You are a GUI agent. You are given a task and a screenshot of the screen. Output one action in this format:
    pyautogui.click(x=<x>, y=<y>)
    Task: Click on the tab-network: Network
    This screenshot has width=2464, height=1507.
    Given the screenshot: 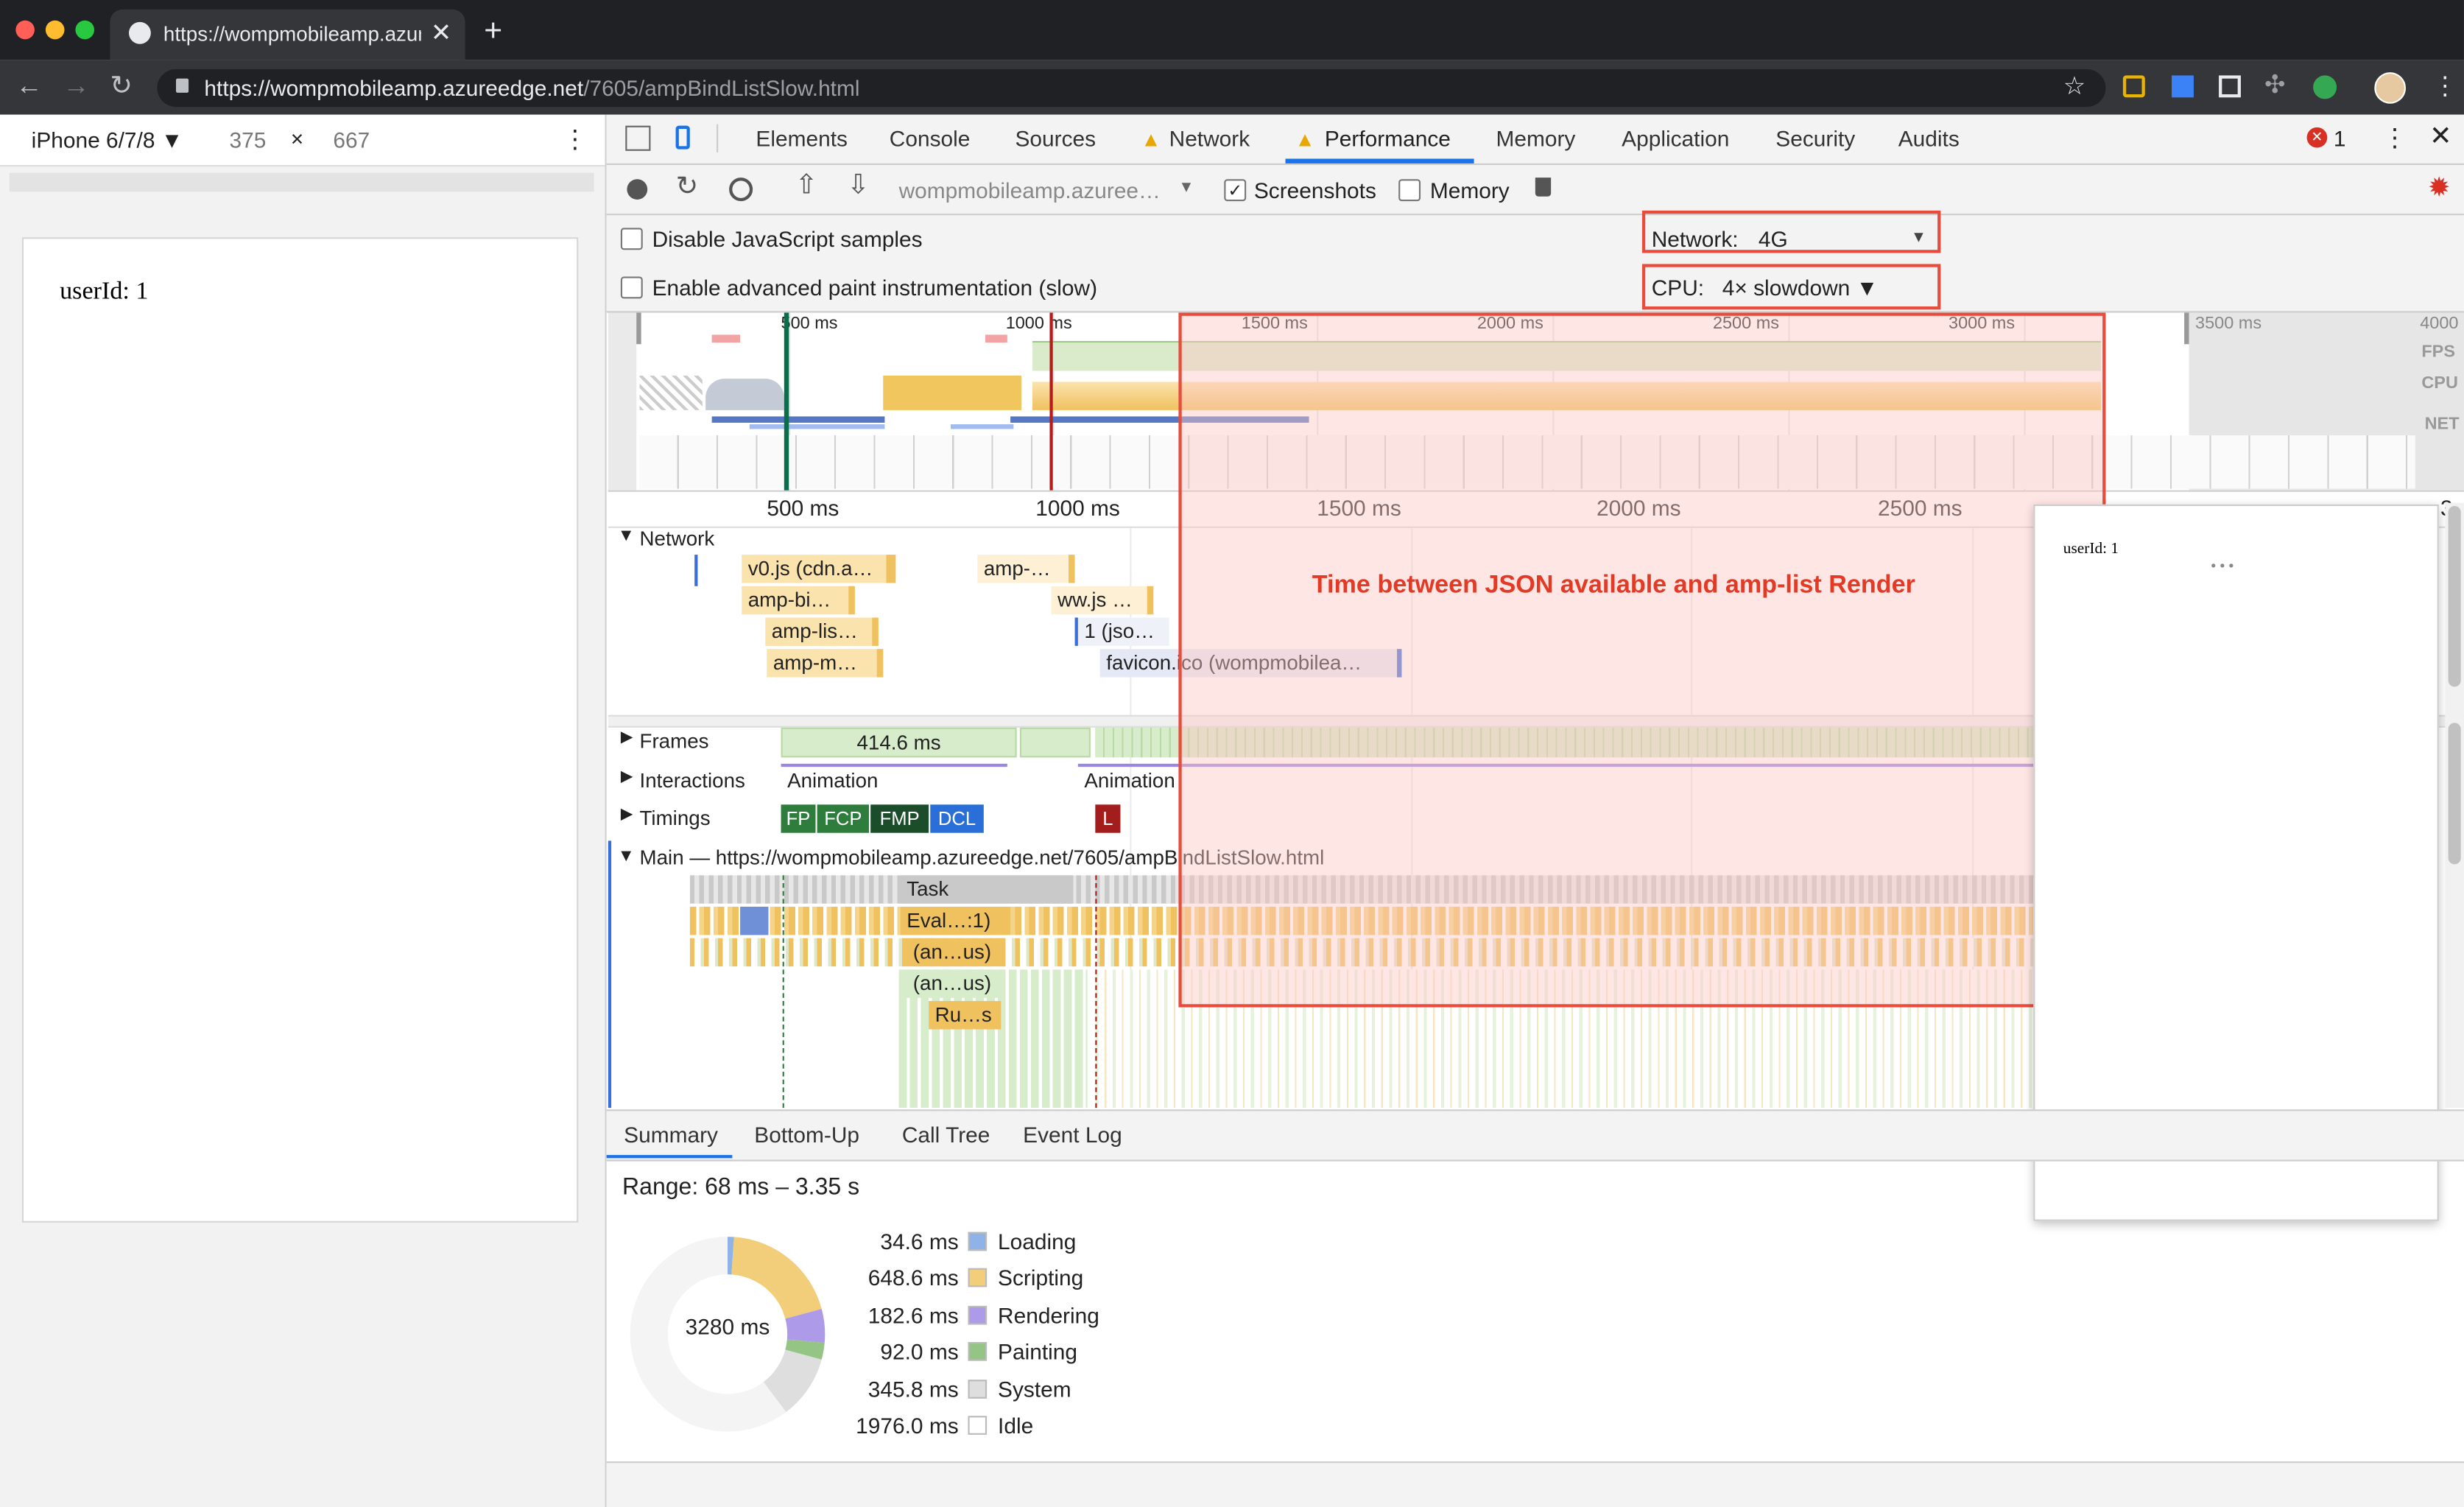 What is the action you would take?
    pyautogui.click(x=1209, y=138)
    